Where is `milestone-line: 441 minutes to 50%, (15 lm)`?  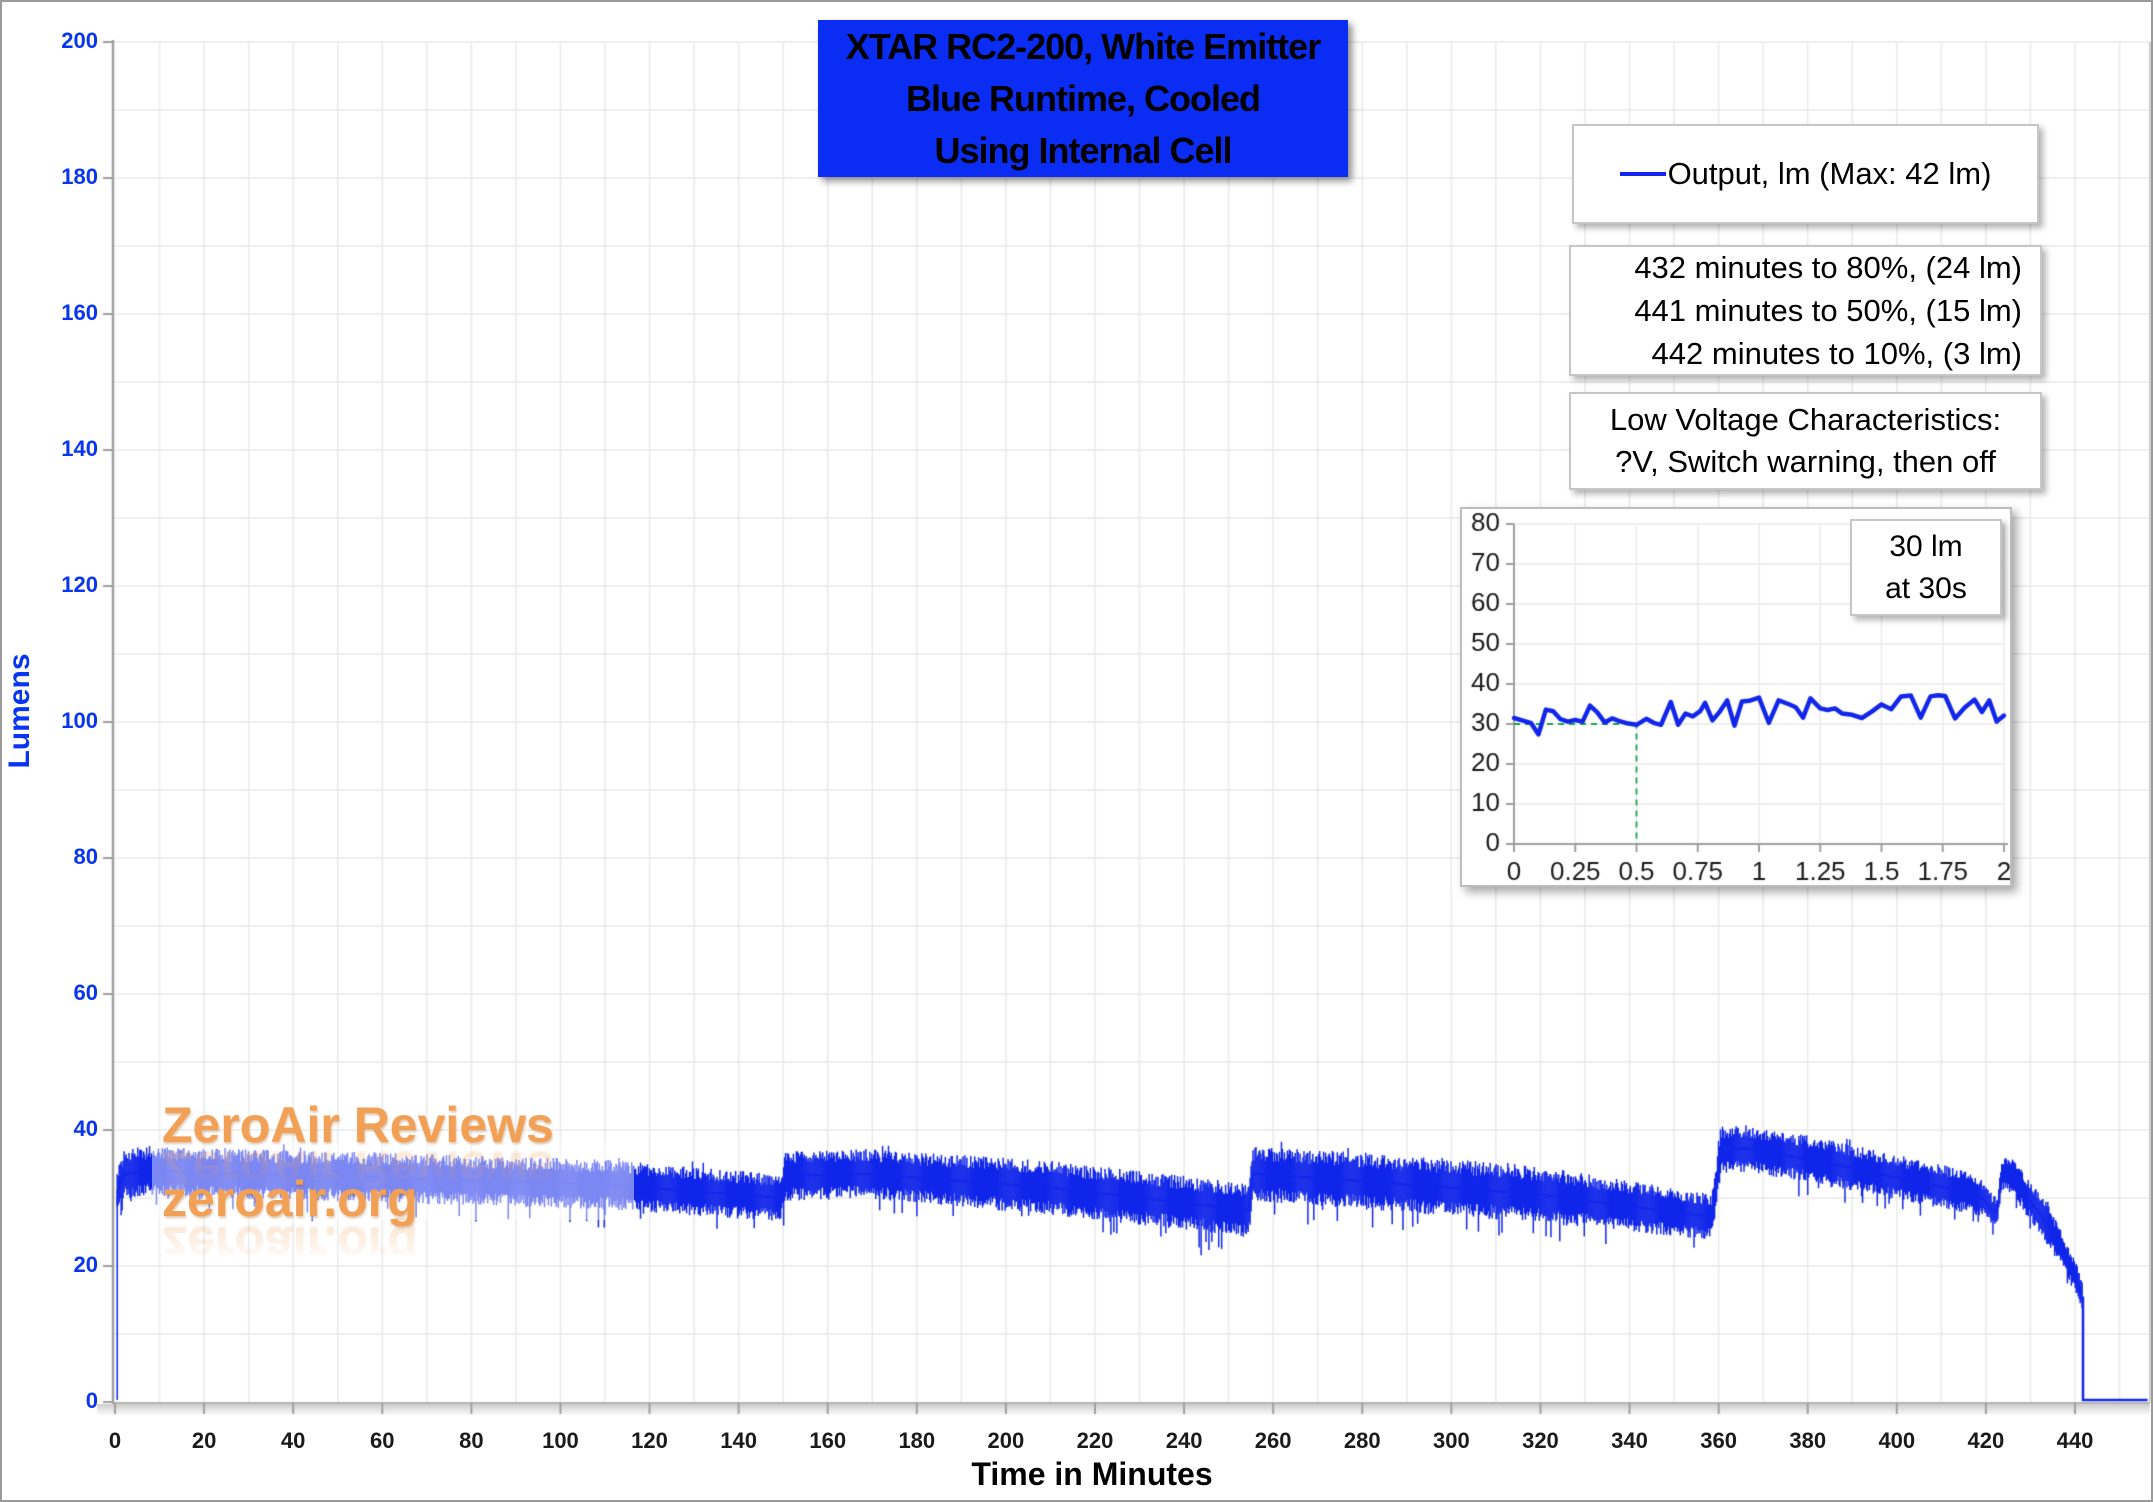 milestone-line: 441 minutes to 50%, (15 lm) is located at coordinates (1828, 310).